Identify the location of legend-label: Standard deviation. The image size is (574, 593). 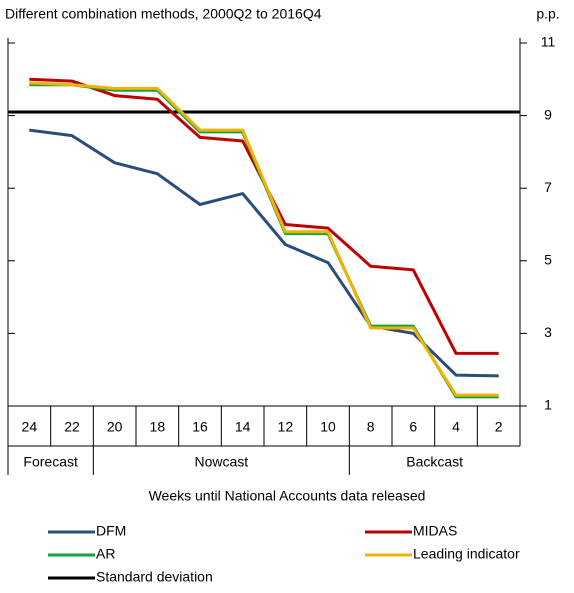
(154, 577).